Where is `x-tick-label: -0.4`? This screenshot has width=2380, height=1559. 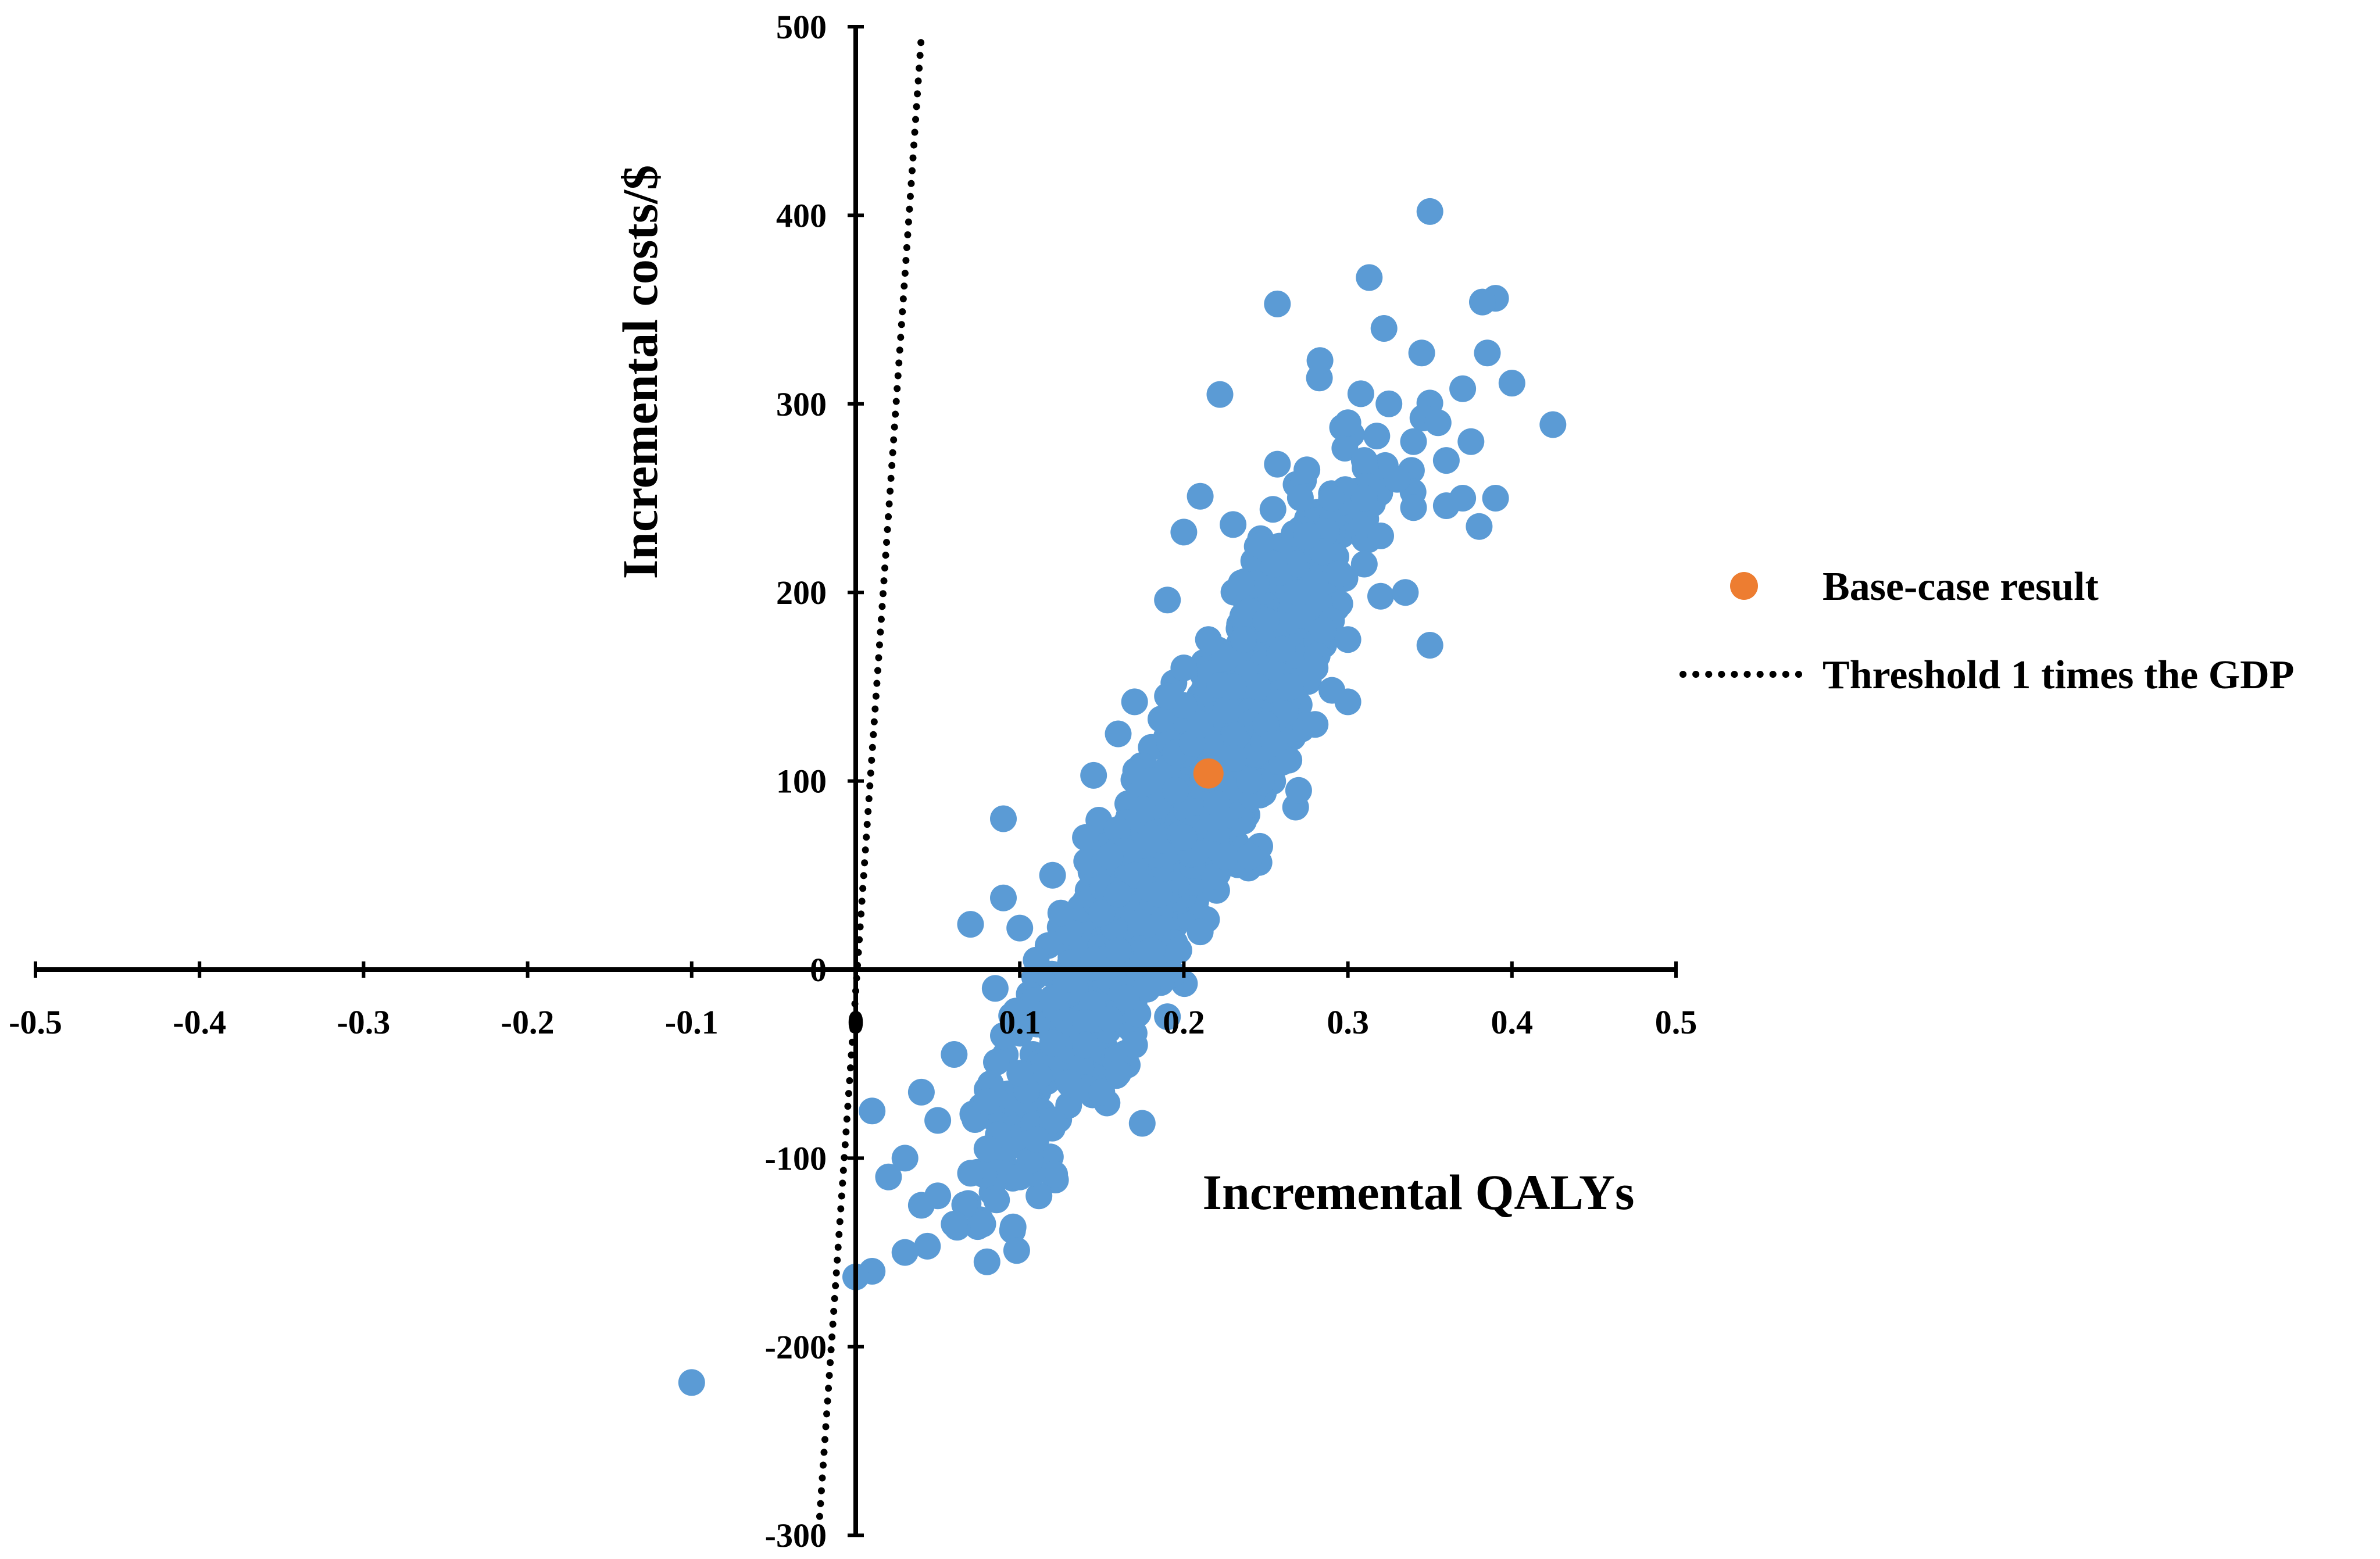
x-tick-label: -0.4 is located at coordinates (200, 1022).